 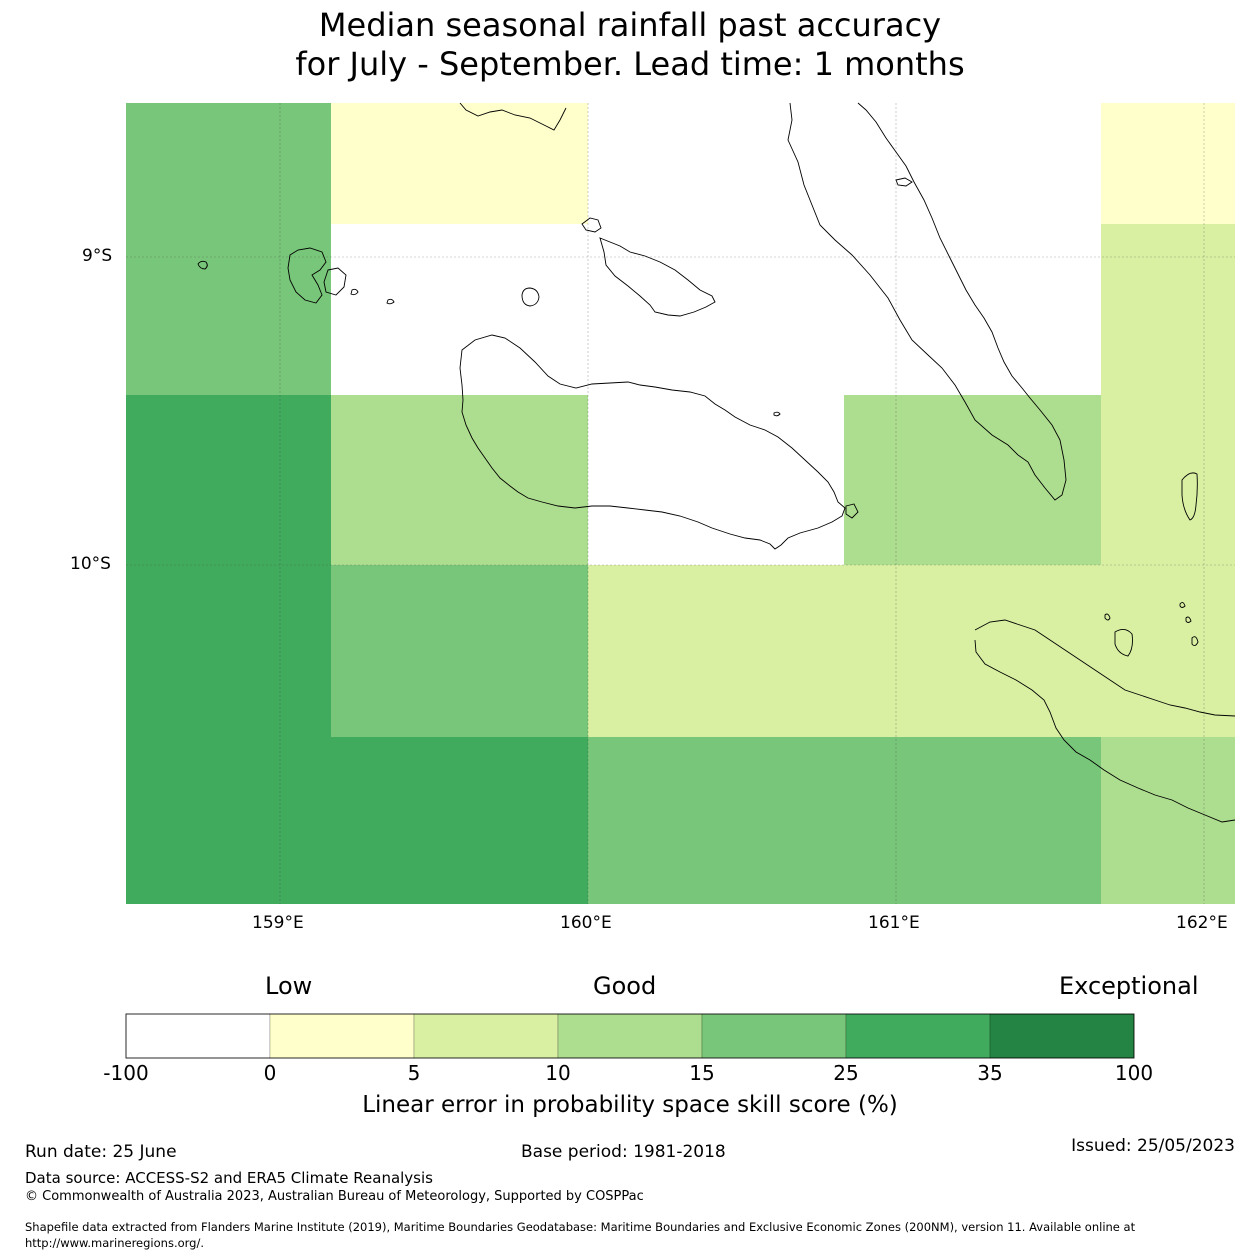 I want to click on guadalcanal-coast, so click(x=652, y=442).